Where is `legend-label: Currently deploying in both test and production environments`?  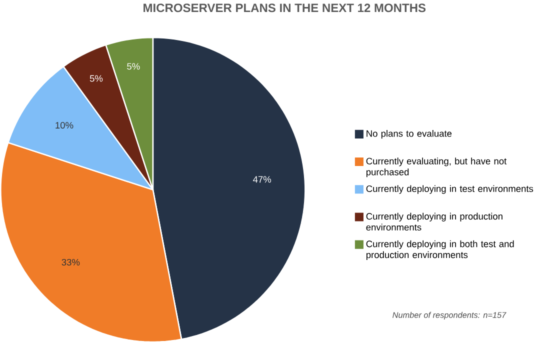
legend-label: Currently deploying in both test and production environments is located at coordinates (440, 250).